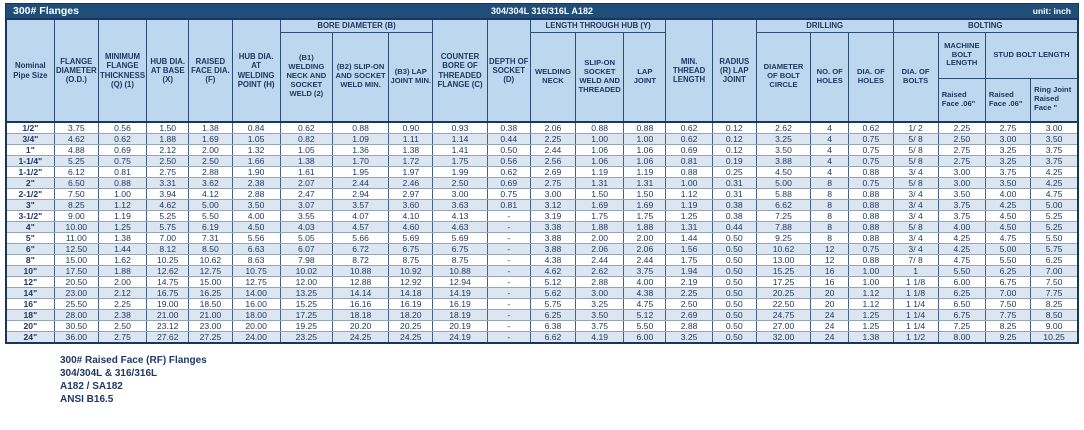 The width and height of the screenshot is (1084, 430). Describe the element at coordinates (30, 293) in the screenshot. I see `pipe-size-cell: 14"` at that location.